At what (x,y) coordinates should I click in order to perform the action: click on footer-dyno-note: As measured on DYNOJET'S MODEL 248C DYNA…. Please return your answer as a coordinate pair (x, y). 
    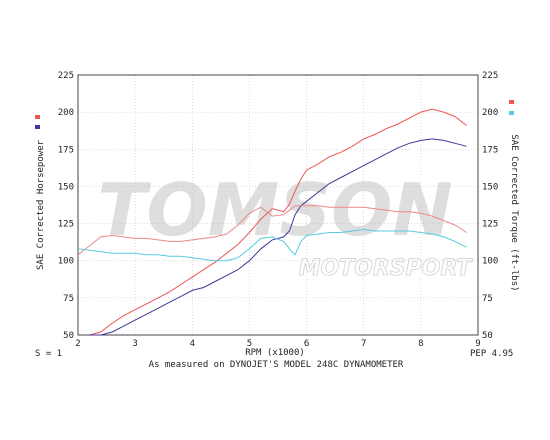
    Looking at the image, I should click on (276, 365).